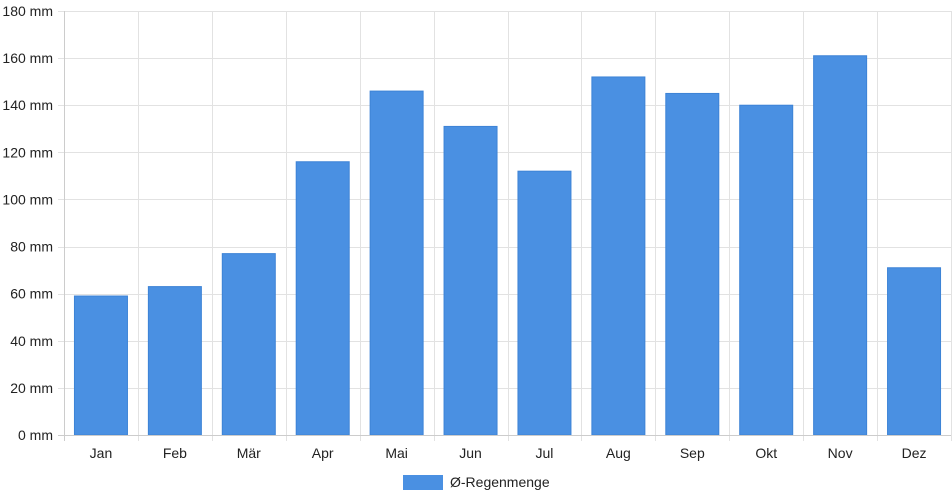 The height and width of the screenshot is (500, 952). Describe the element at coordinates (174, 361) in the screenshot. I see `bar-feb` at that location.